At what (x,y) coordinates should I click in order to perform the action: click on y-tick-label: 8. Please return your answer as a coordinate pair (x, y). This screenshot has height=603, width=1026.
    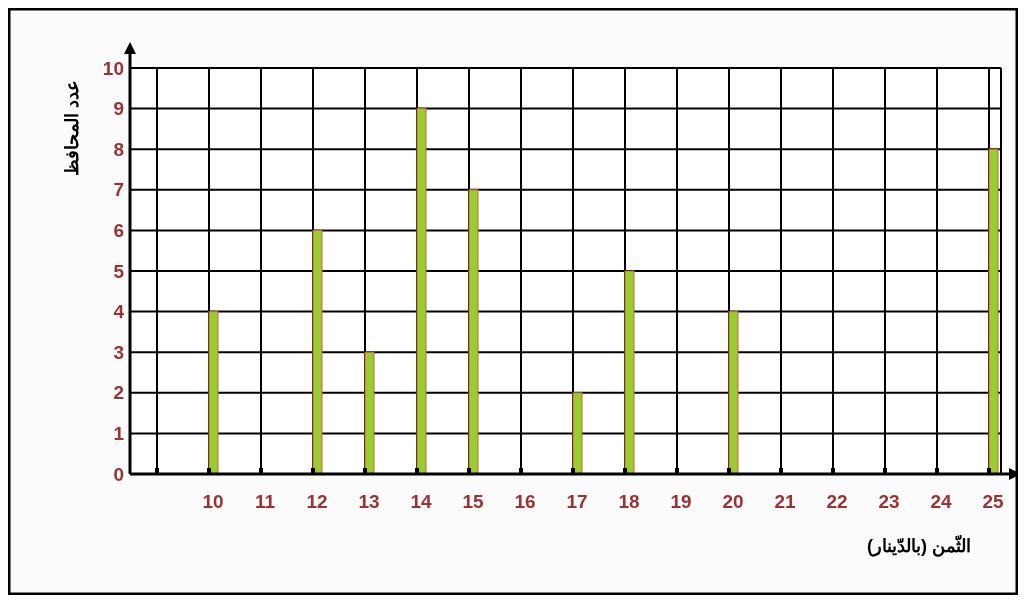
    Looking at the image, I should click on (118, 149).